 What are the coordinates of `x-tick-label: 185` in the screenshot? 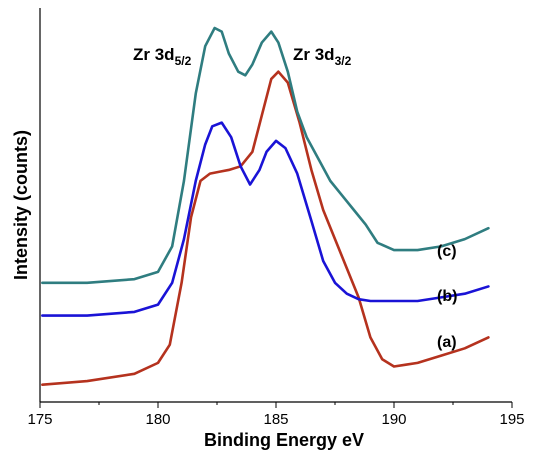 It's located at (275, 419).